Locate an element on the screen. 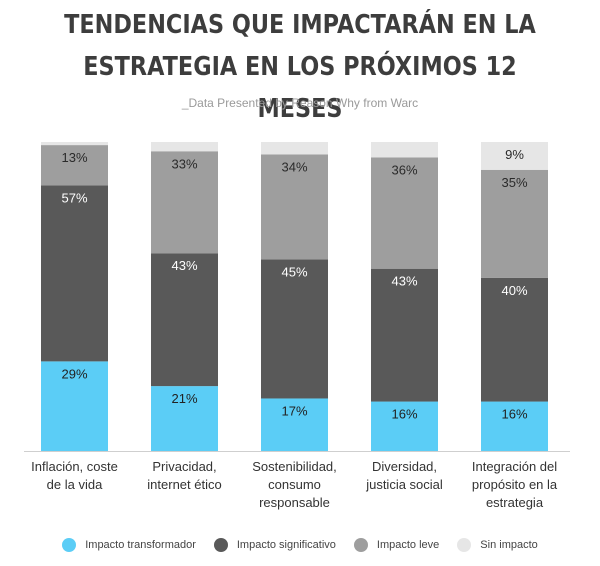 This screenshot has height=566, width=600. bar-integracion-significativo is located at coordinates (514, 339).